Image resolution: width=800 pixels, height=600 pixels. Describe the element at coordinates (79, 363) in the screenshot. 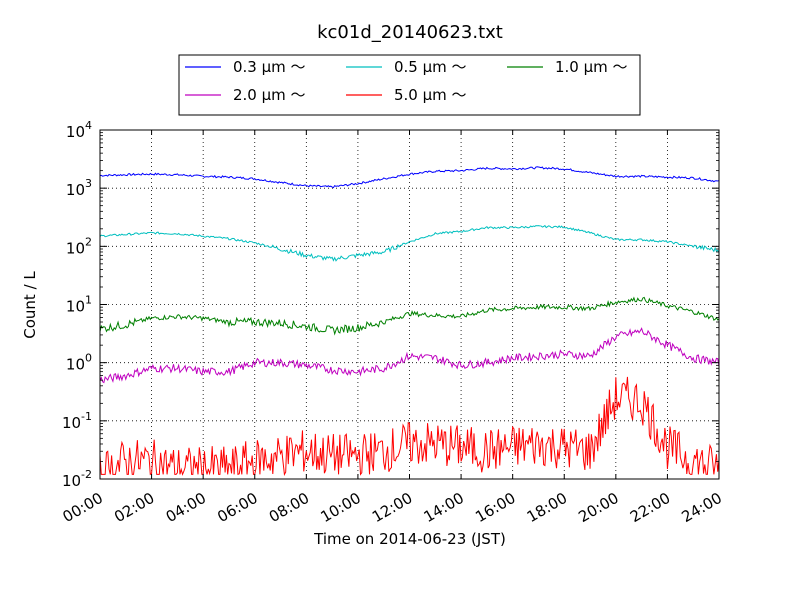

I see `y-tick-label: 10⁰` at that location.